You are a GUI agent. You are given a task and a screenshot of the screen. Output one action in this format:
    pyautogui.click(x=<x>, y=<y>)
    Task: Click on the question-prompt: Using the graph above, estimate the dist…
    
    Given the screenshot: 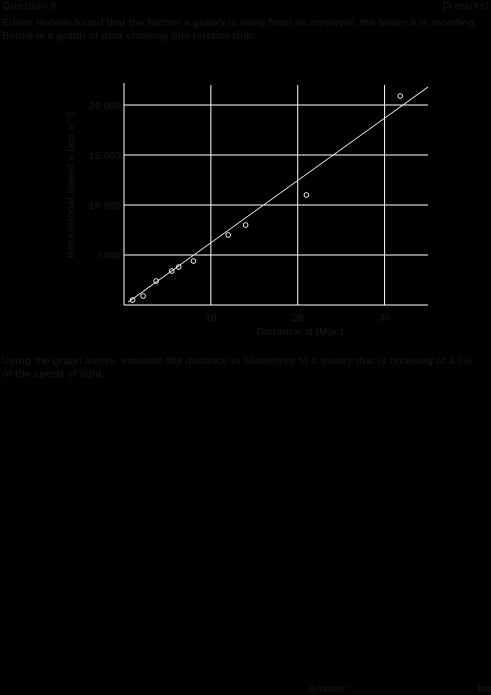 What is the action you would take?
    pyautogui.click(x=244, y=367)
    